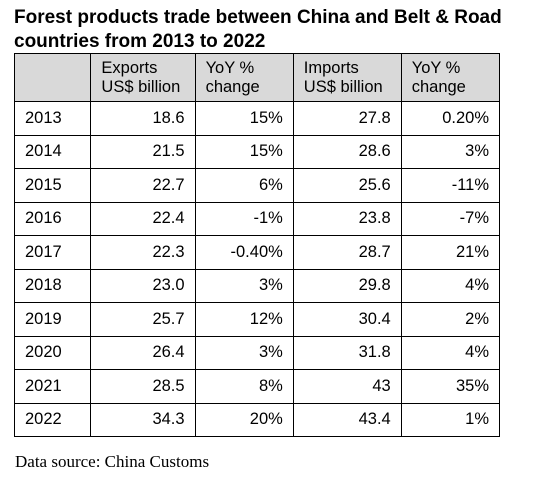 The width and height of the screenshot is (540, 478). What do you see at coordinates (450, 419) in the screenshot?
I see `cell-imports-yoy: 1%` at bounding box center [450, 419].